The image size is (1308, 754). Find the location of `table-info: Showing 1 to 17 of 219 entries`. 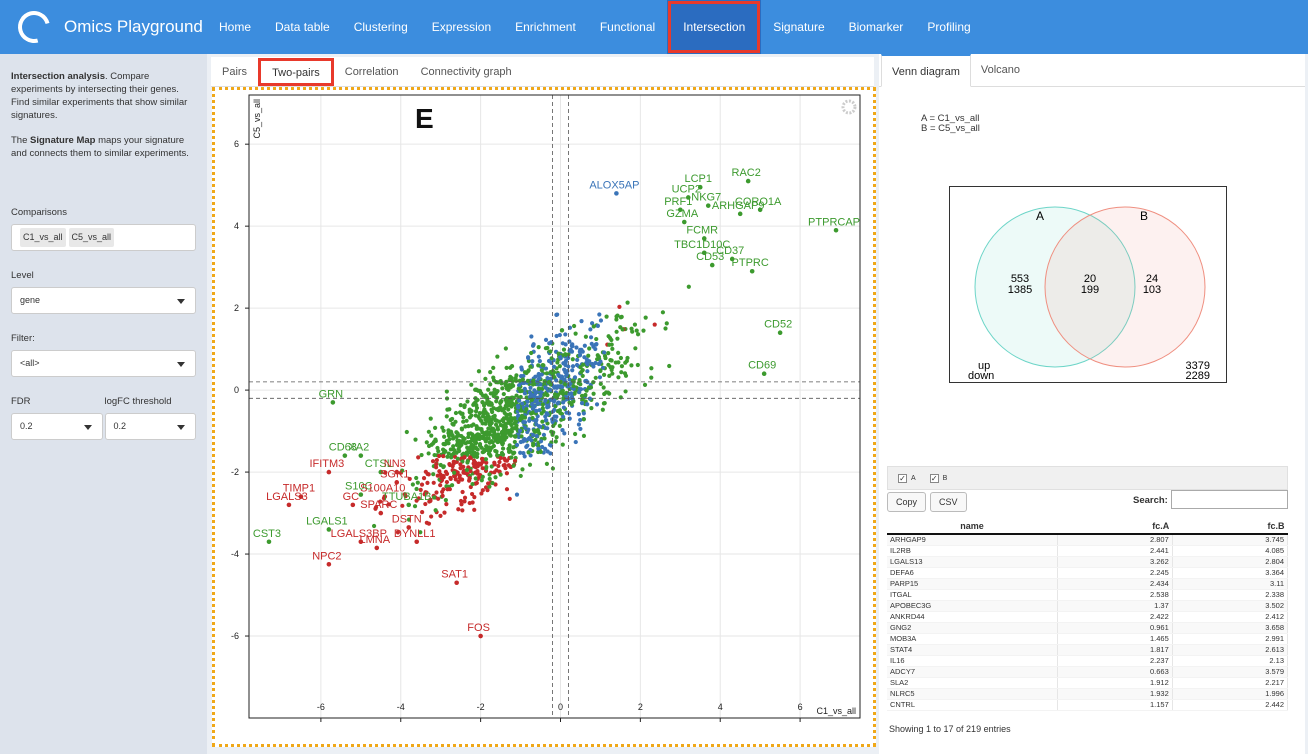

table-info: Showing 1 to 17 of 219 entries is located at coordinates (950, 729).